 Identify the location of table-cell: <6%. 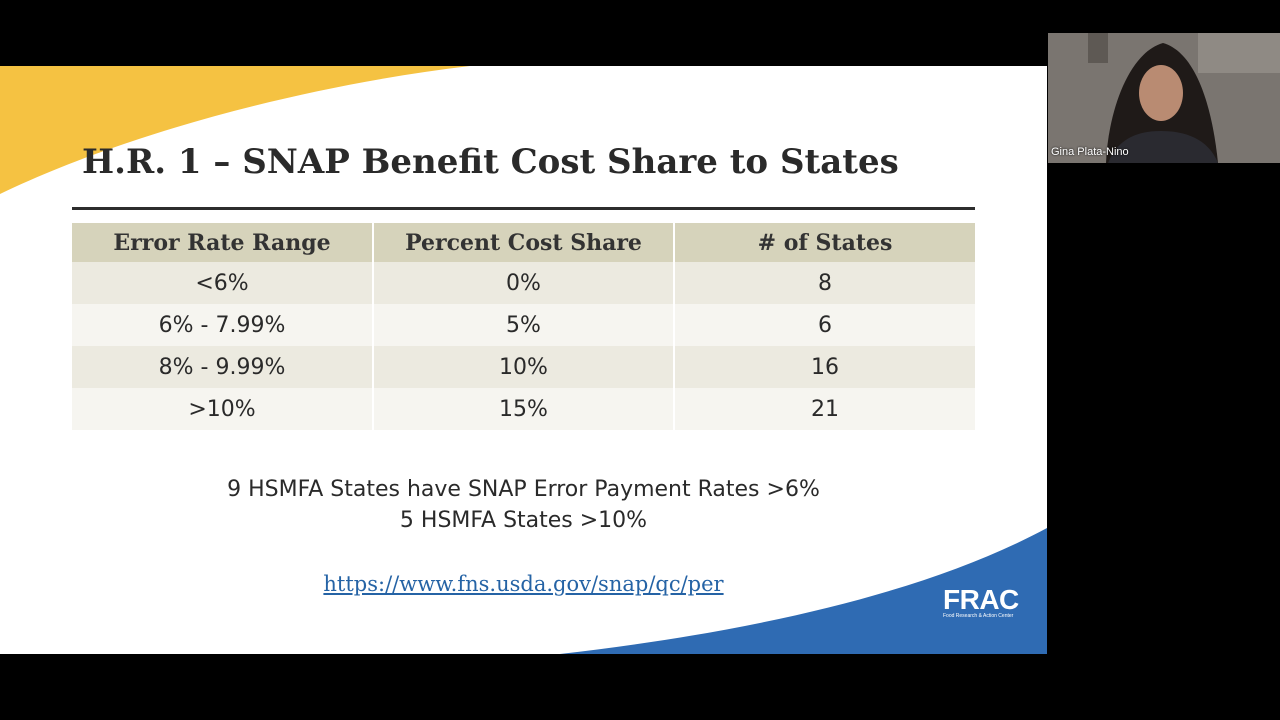
(223, 283).